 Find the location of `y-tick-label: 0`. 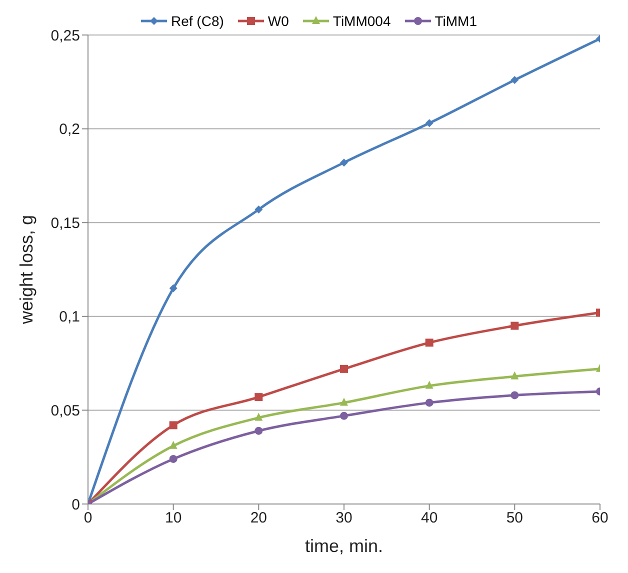

y-tick-label: 0 is located at coordinates (76, 505).